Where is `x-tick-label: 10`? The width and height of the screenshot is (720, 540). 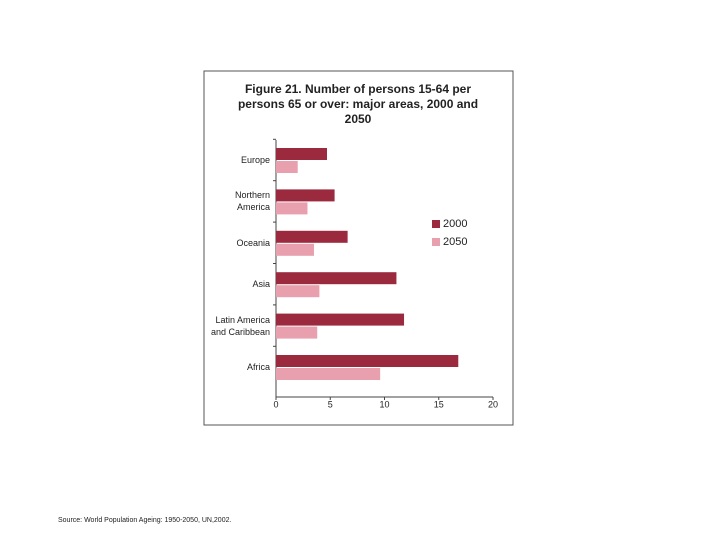
x-tick-label: 10 is located at coordinates (384, 404).